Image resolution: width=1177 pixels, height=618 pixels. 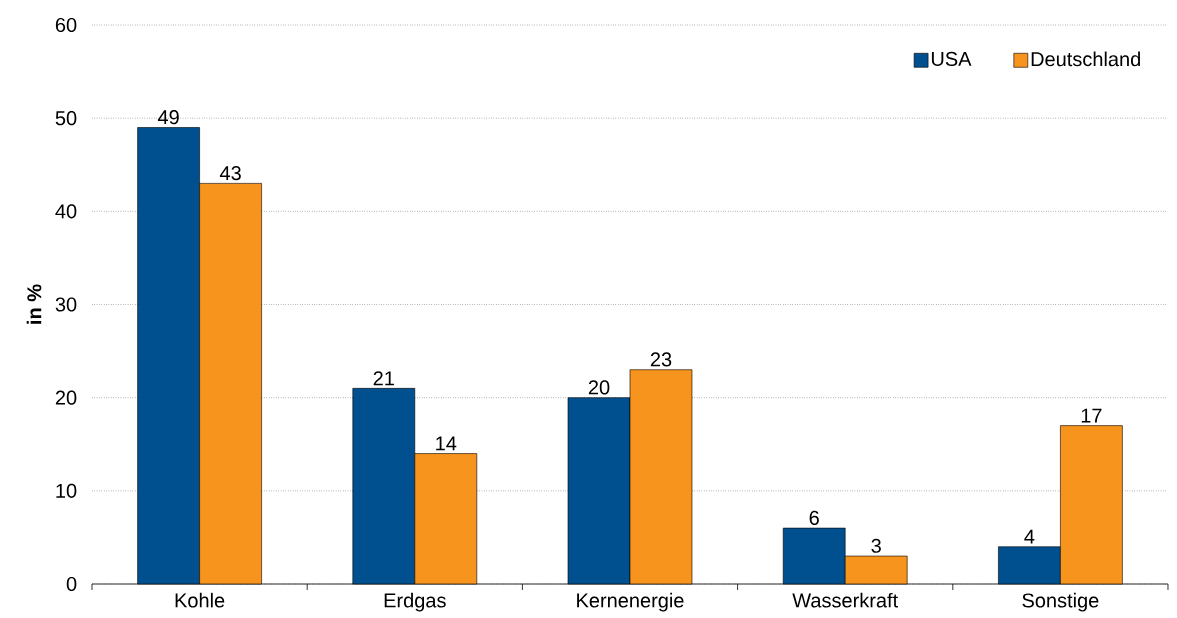 I want to click on data-label: 6, so click(x=814, y=517).